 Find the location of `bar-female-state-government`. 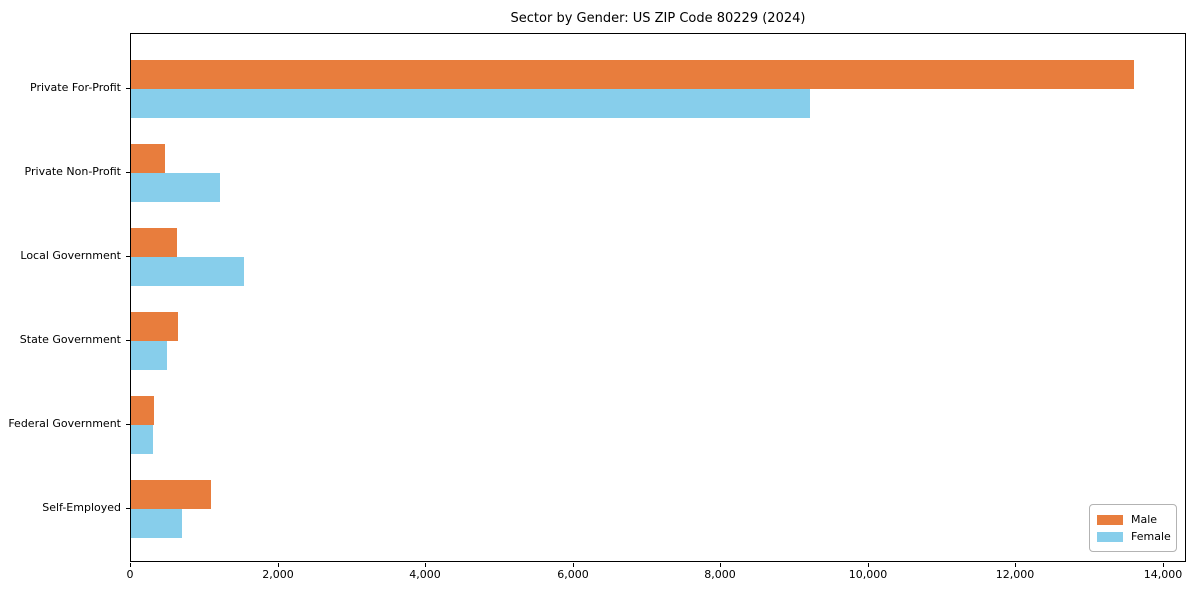

bar-female-state-government is located at coordinates (149, 355).